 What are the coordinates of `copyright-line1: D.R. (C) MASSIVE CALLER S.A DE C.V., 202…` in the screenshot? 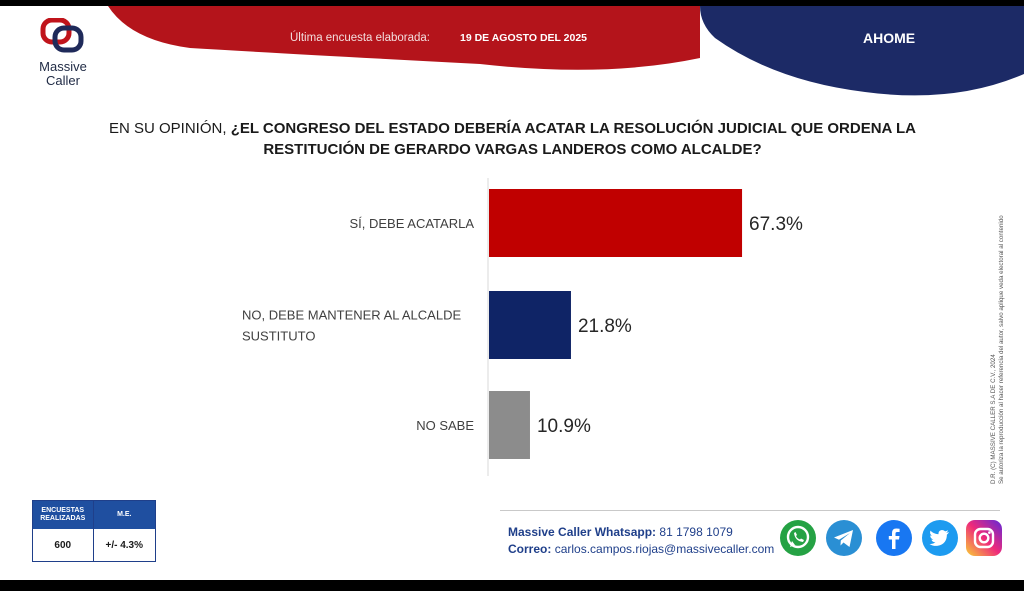 It's located at (993, 419).